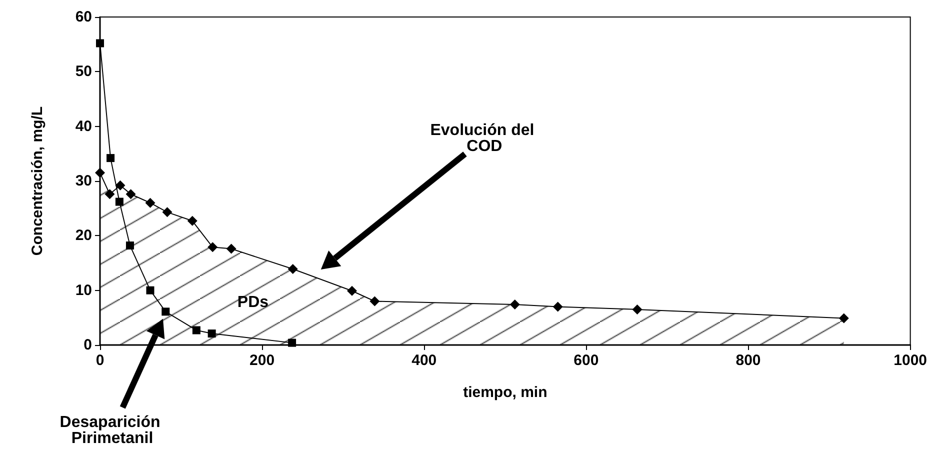  Describe the element at coordinates (505, 392) in the screenshot. I see `x-axis-title: tiempo, min` at that location.